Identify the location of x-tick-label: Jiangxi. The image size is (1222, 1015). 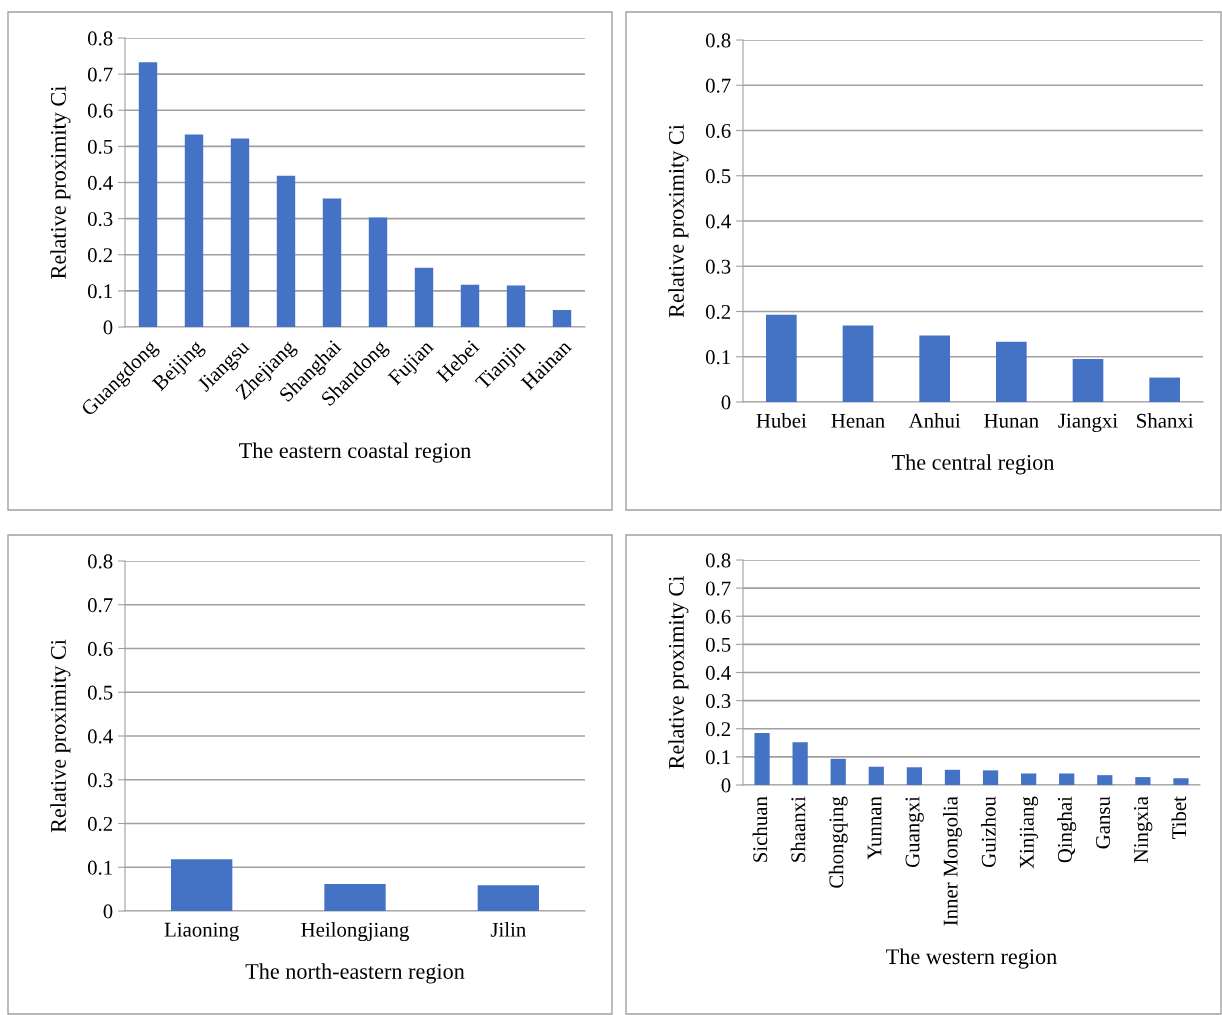
(1088, 422).